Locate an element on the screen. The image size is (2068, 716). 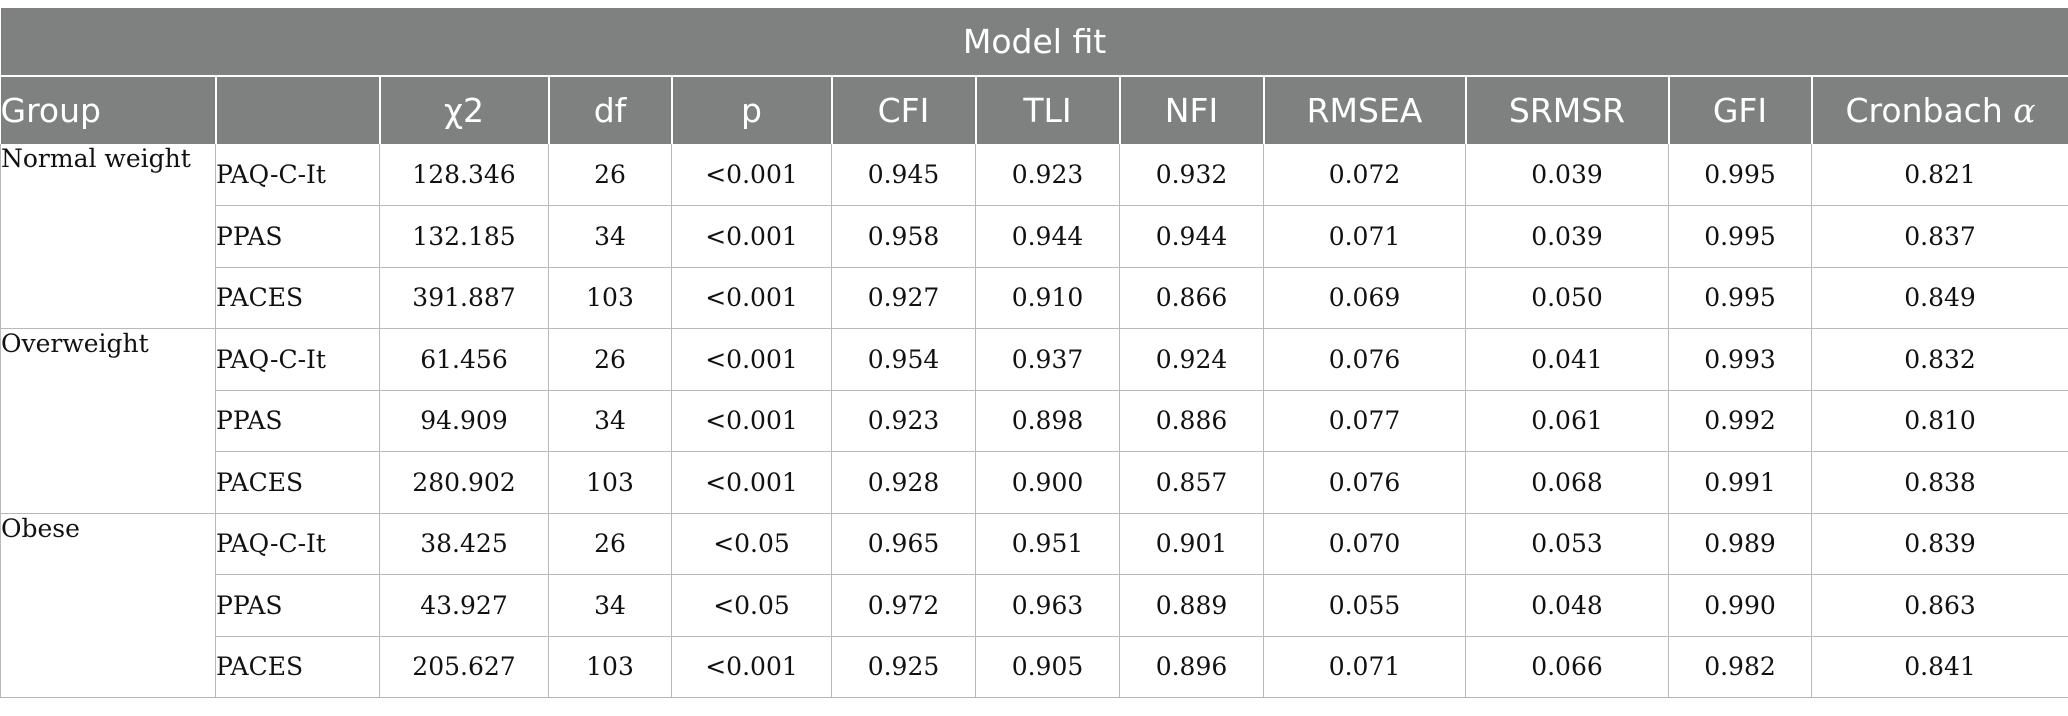
value-cell: 391.887 is located at coordinates (464, 298).